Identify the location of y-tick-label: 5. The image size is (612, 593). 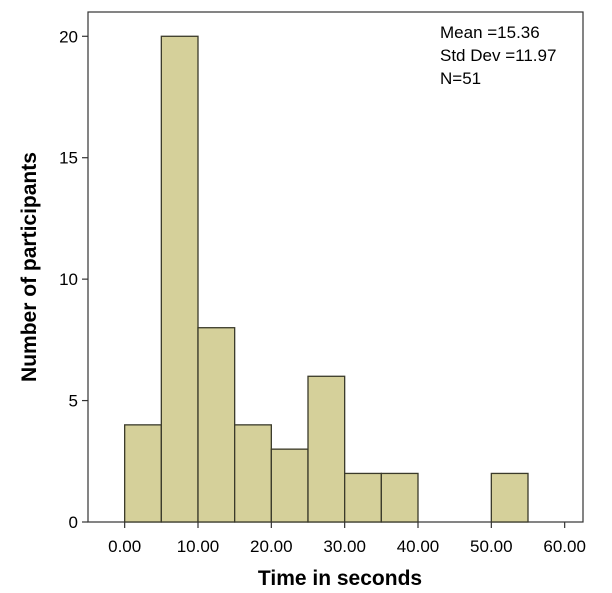
(73, 401).